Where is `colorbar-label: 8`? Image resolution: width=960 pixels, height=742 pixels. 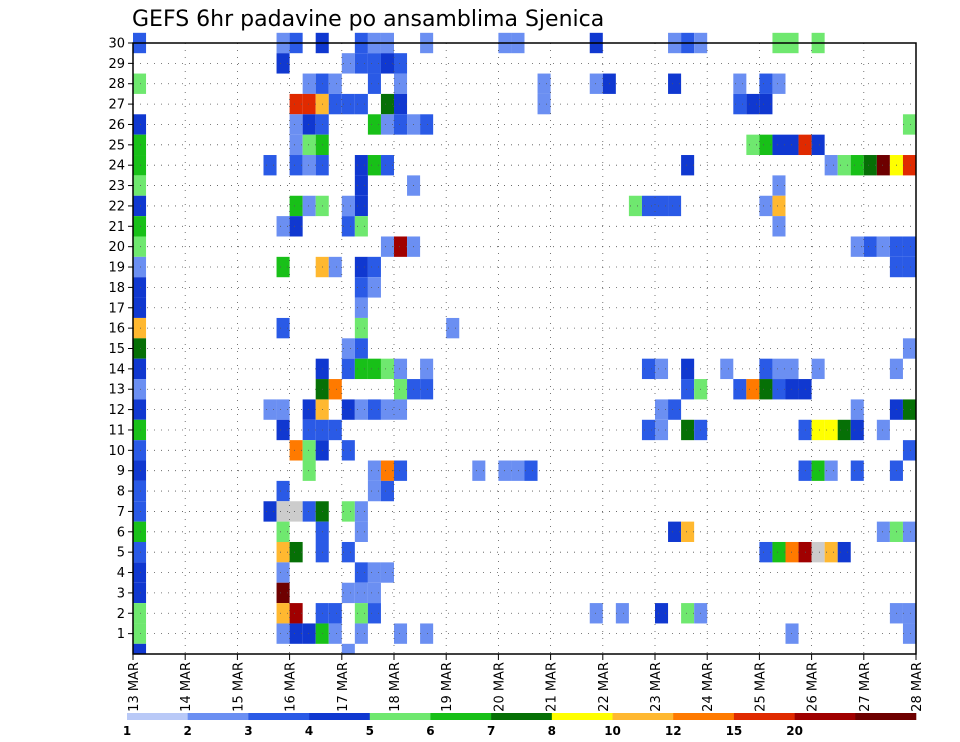
colorbar-label: 8 is located at coordinates (552, 731).